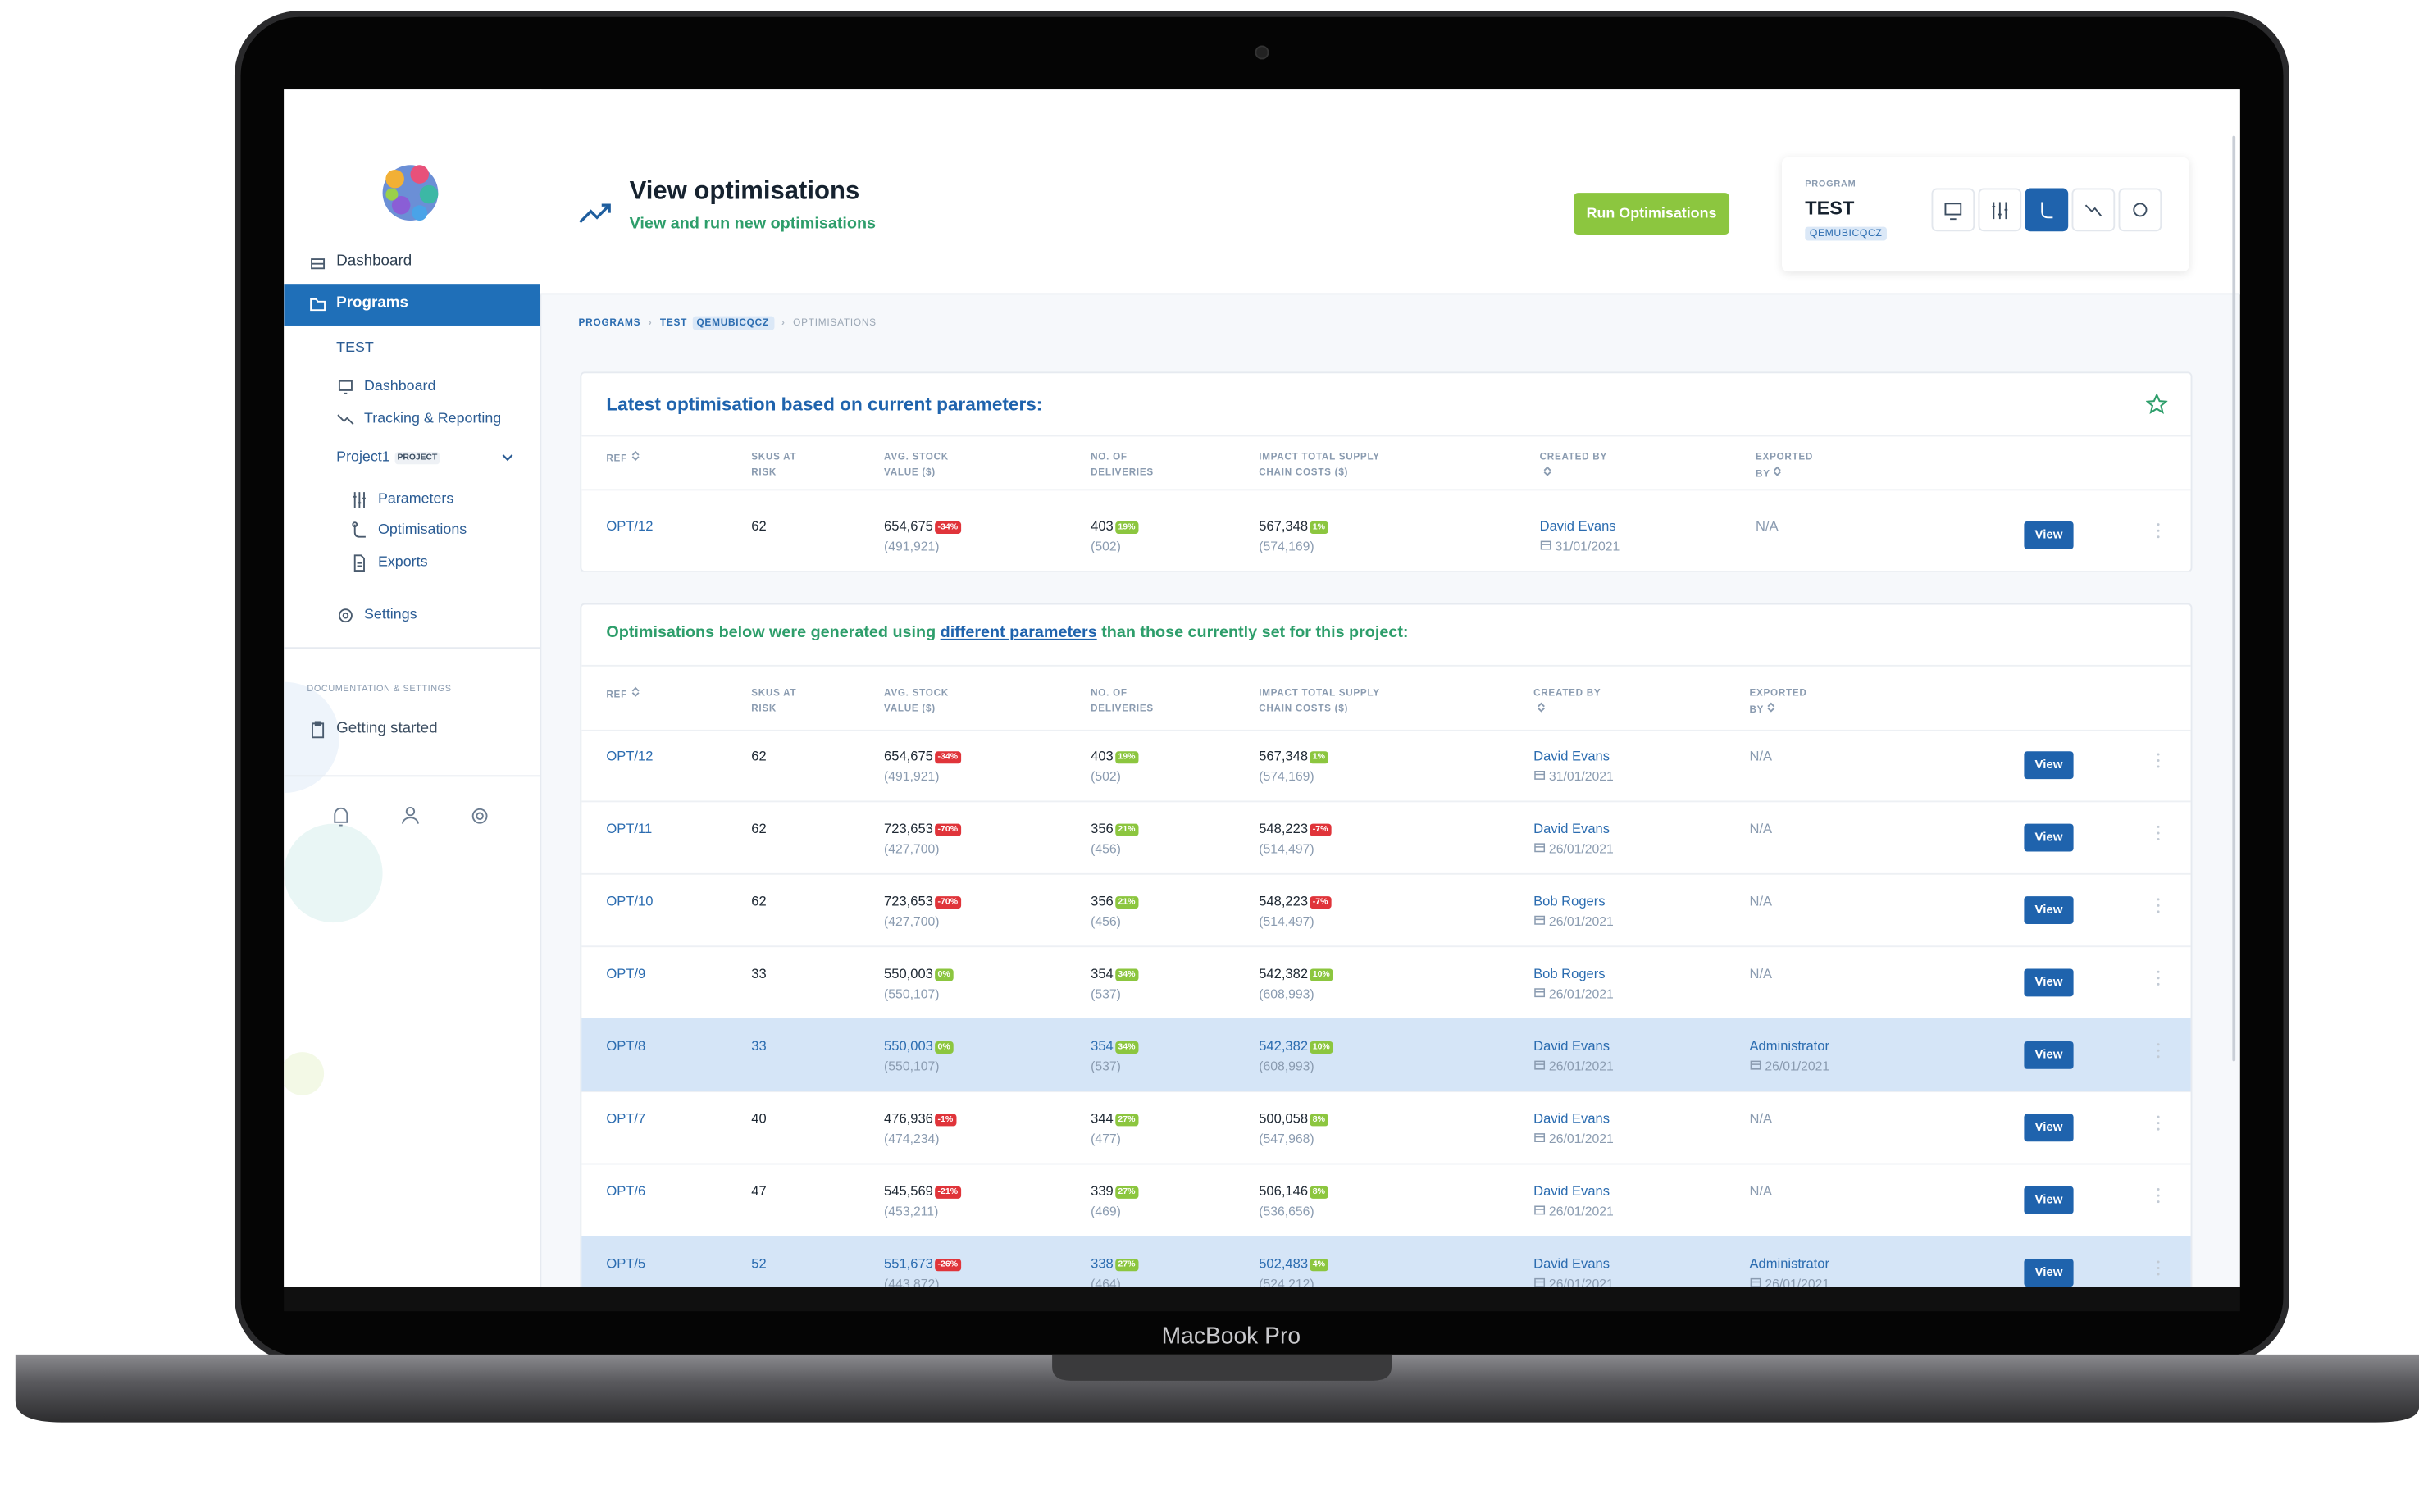 The width and height of the screenshot is (2419, 1512). Describe the element at coordinates (359, 303) in the screenshot. I see `nav-item-active: Programs` at that location.